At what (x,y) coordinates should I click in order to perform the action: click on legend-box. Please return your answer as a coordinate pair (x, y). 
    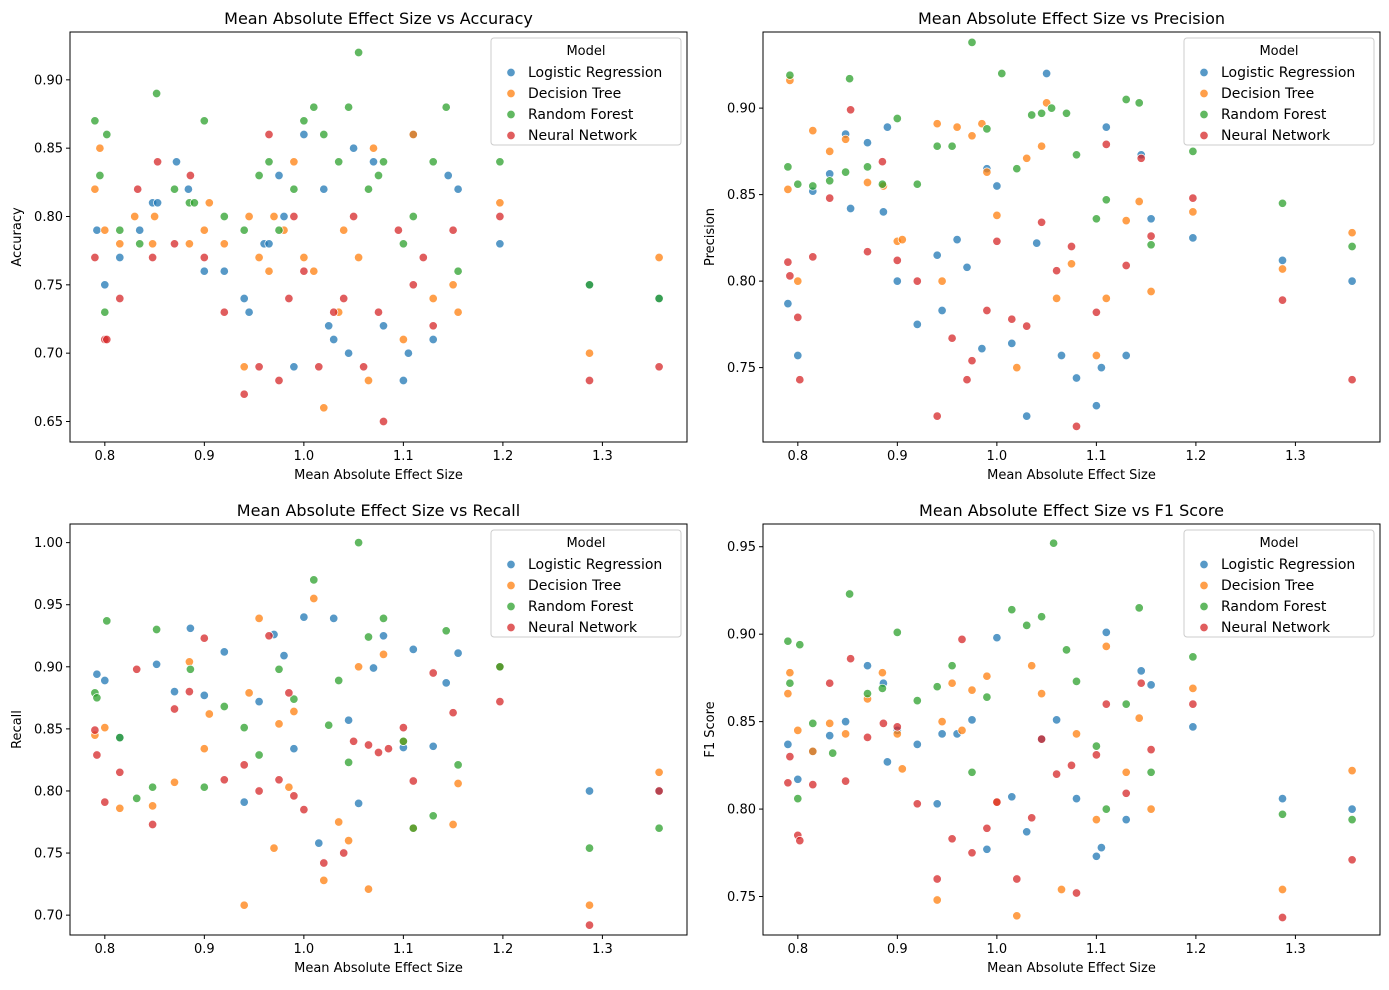
    Looking at the image, I should click on (586, 91).